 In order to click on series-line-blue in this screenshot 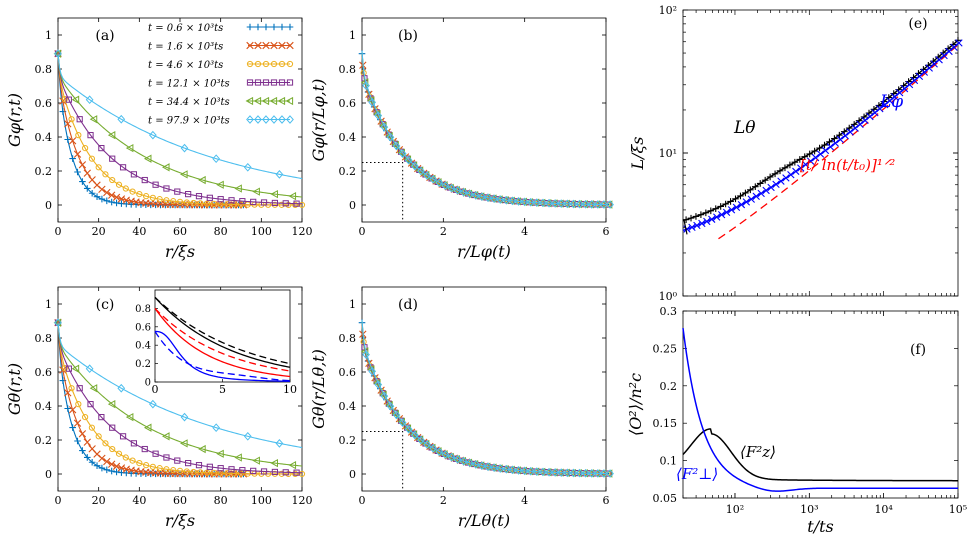, I will do `click(484, 400)`.